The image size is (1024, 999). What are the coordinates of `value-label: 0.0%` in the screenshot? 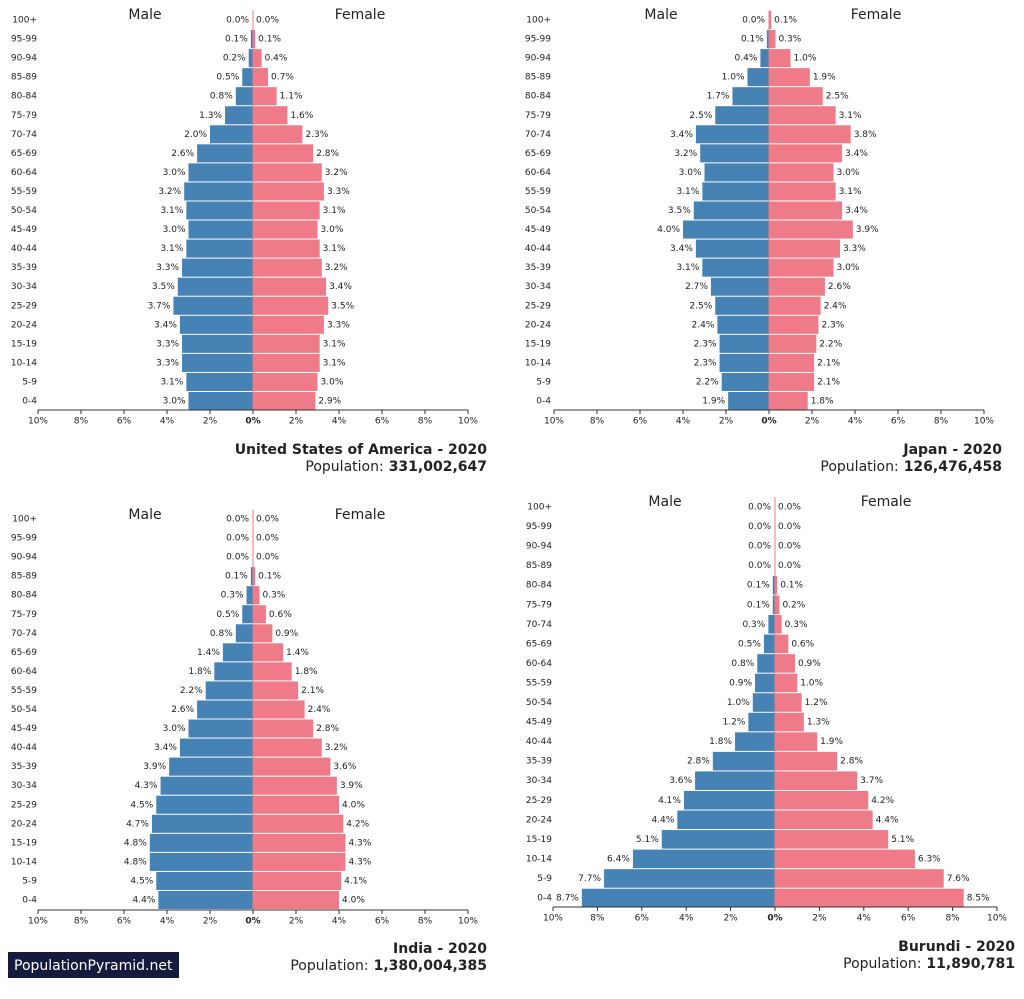 It's located at (237, 21).